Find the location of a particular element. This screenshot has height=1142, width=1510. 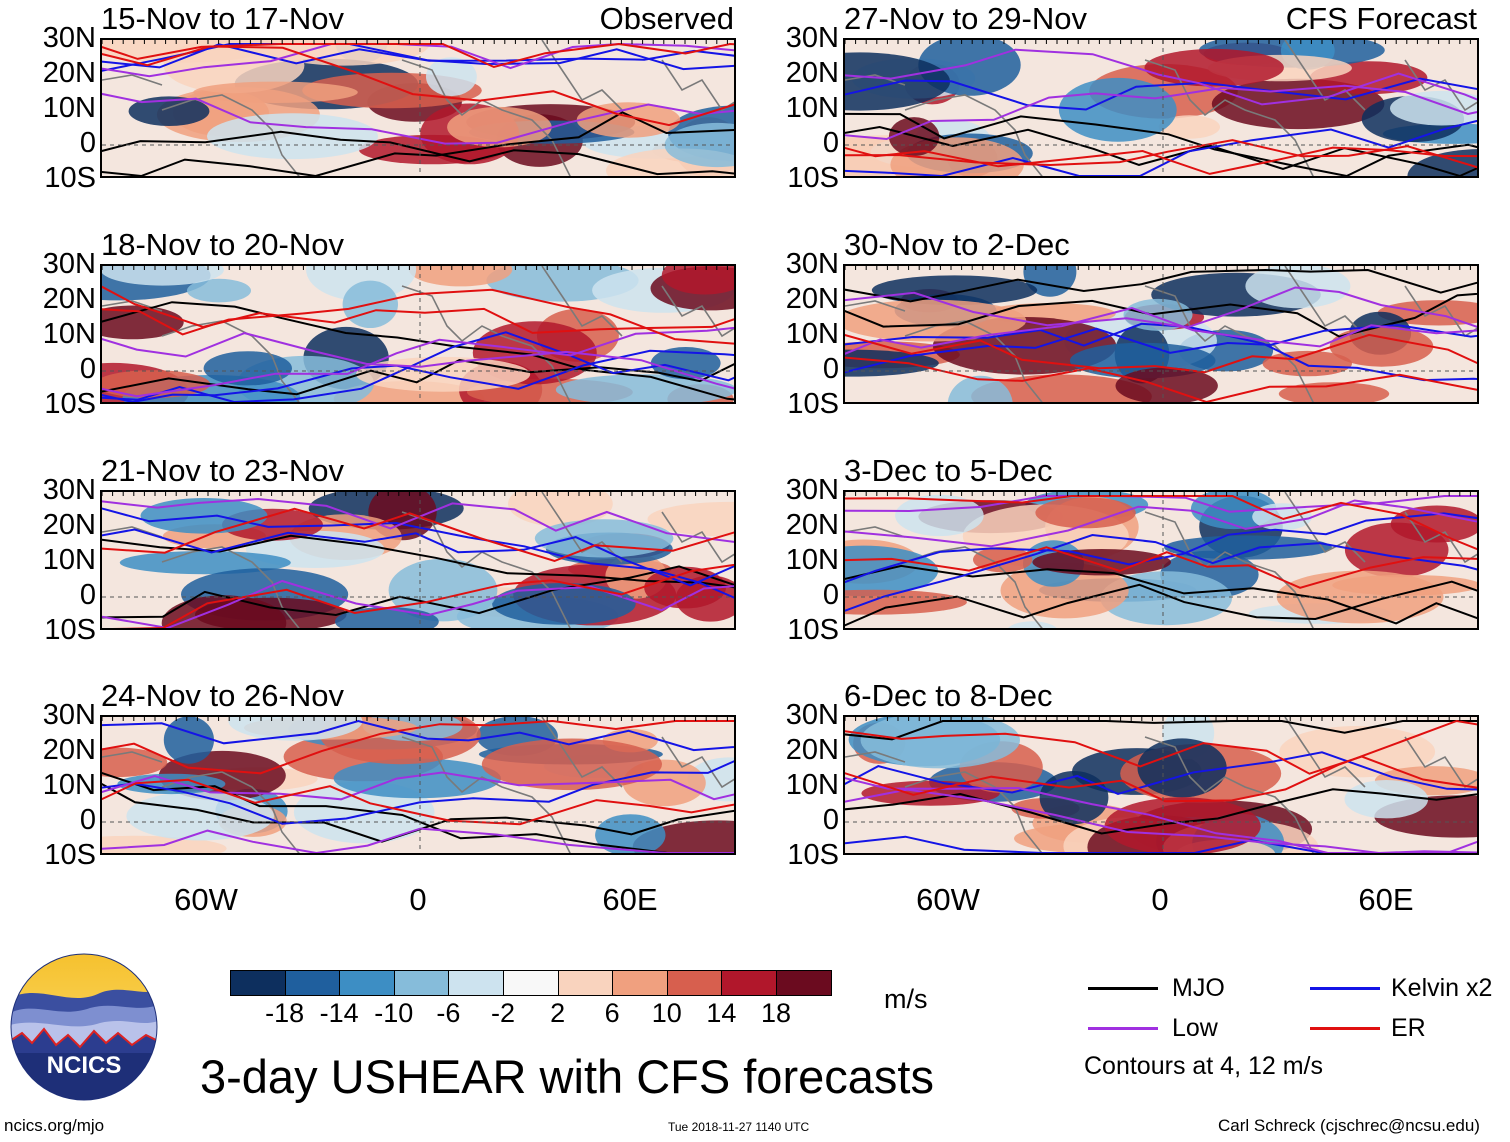

colorbar-label: 14 is located at coordinates (721, 1013).